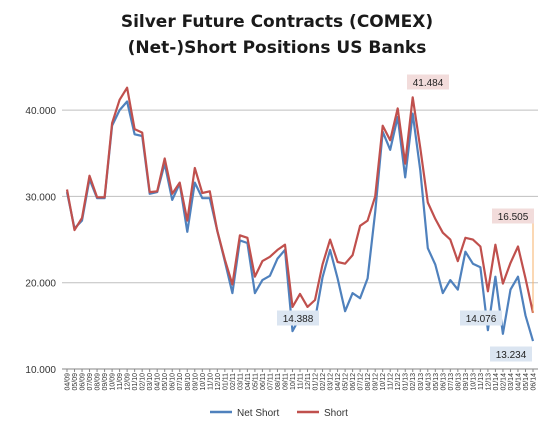  Describe the element at coordinates (225, 381) in the screenshot. I see `x-tick-label: 01/11` at that location.